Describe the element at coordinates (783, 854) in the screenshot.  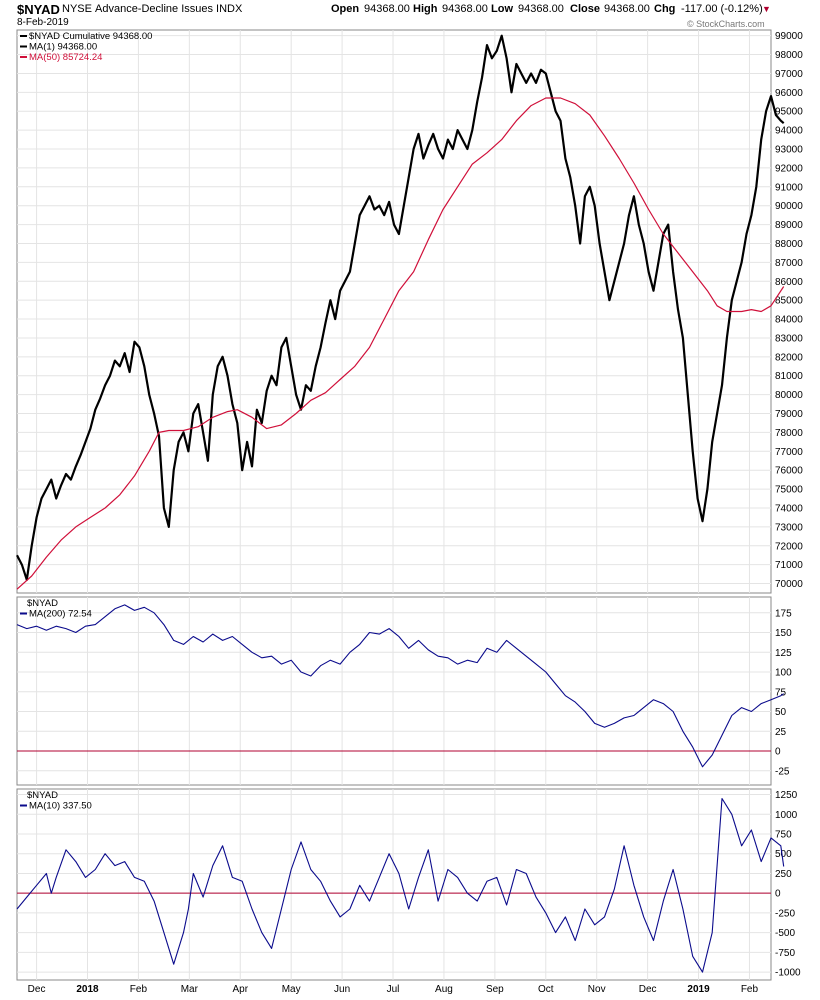
I see `y-tick-label: 500` at that location.